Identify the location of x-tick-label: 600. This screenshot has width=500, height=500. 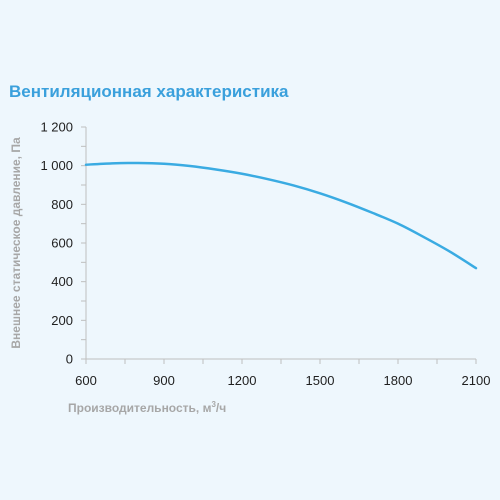
(86, 380).